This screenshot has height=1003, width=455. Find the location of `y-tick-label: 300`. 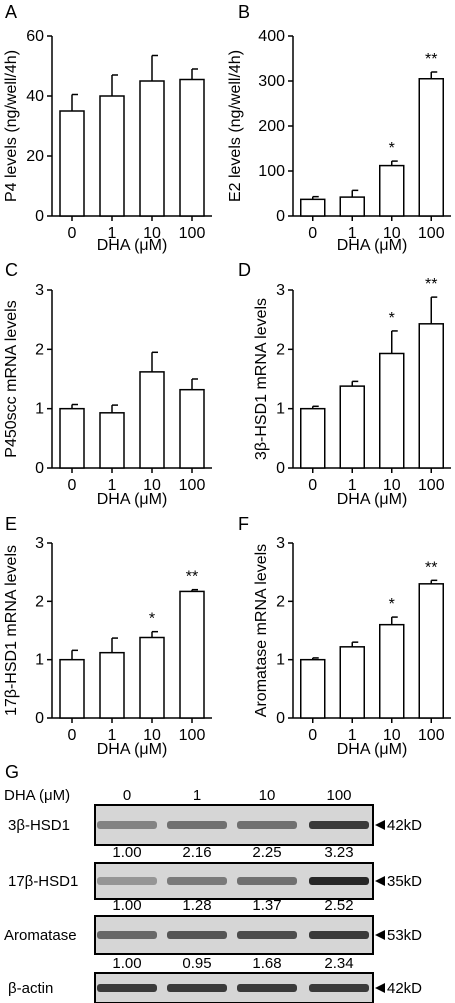

y-tick-label: 300 is located at coordinates (271, 81).